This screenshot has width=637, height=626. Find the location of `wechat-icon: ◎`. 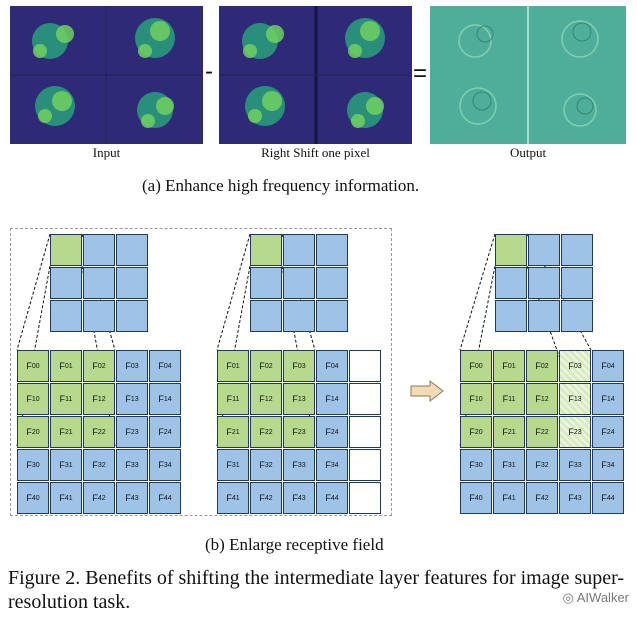

wechat-icon: ◎ is located at coordinates (569, 597).